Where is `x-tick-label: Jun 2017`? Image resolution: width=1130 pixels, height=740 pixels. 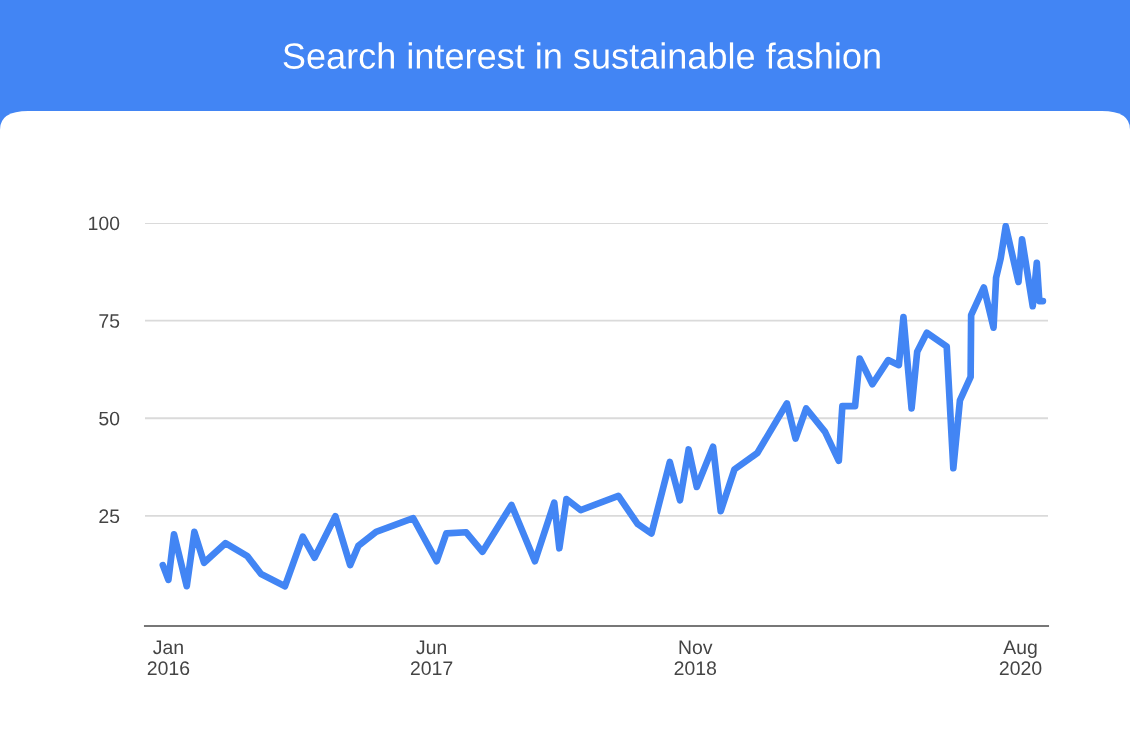 x-tick-label: Jun 2017 is located at coordinates (431, 658).